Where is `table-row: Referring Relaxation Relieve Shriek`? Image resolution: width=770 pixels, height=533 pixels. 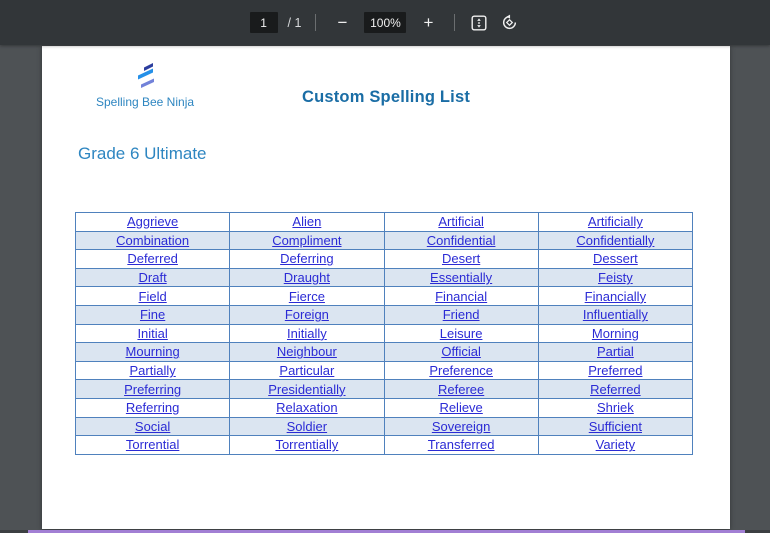 table-row: Referring Relaxation Relieve Shriek is located at coordinates (384, 407).